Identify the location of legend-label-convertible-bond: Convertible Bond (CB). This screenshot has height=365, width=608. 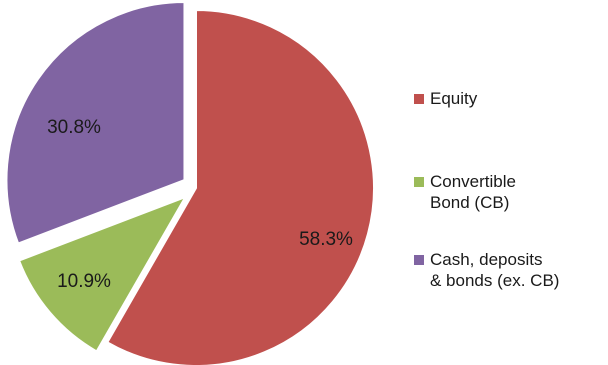
(473, 192).